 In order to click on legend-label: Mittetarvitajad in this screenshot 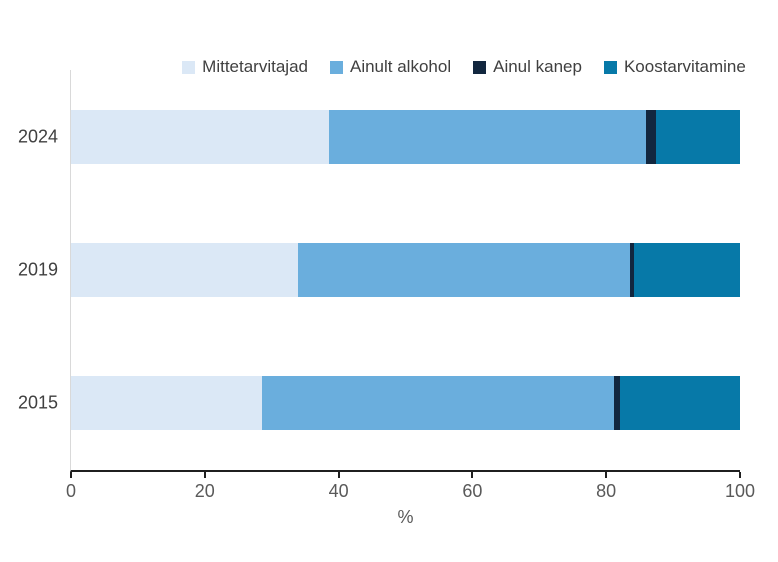, I will do `click(255, 66)`.